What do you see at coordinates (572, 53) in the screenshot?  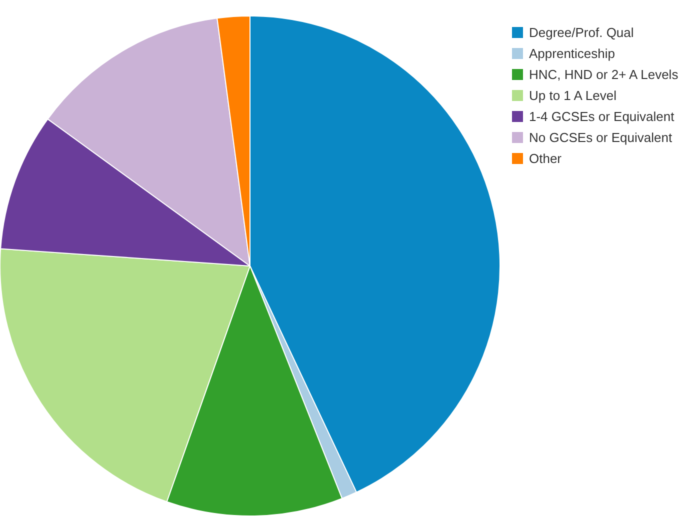 I see `legend-label: Apprenticeship` at bounding box center [572, 53].